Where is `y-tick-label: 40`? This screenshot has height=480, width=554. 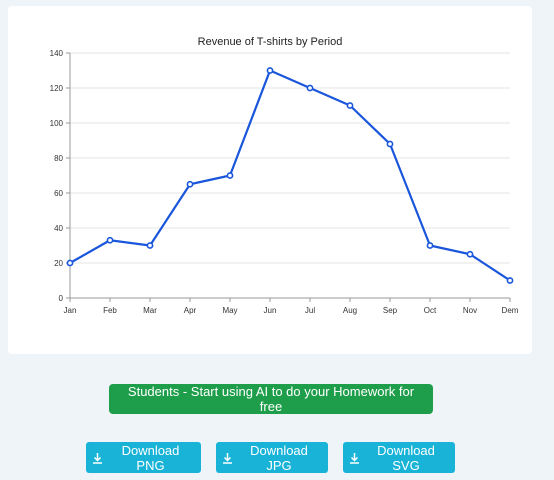
y-tick-label: 40 is located at coordinates (58, 228).